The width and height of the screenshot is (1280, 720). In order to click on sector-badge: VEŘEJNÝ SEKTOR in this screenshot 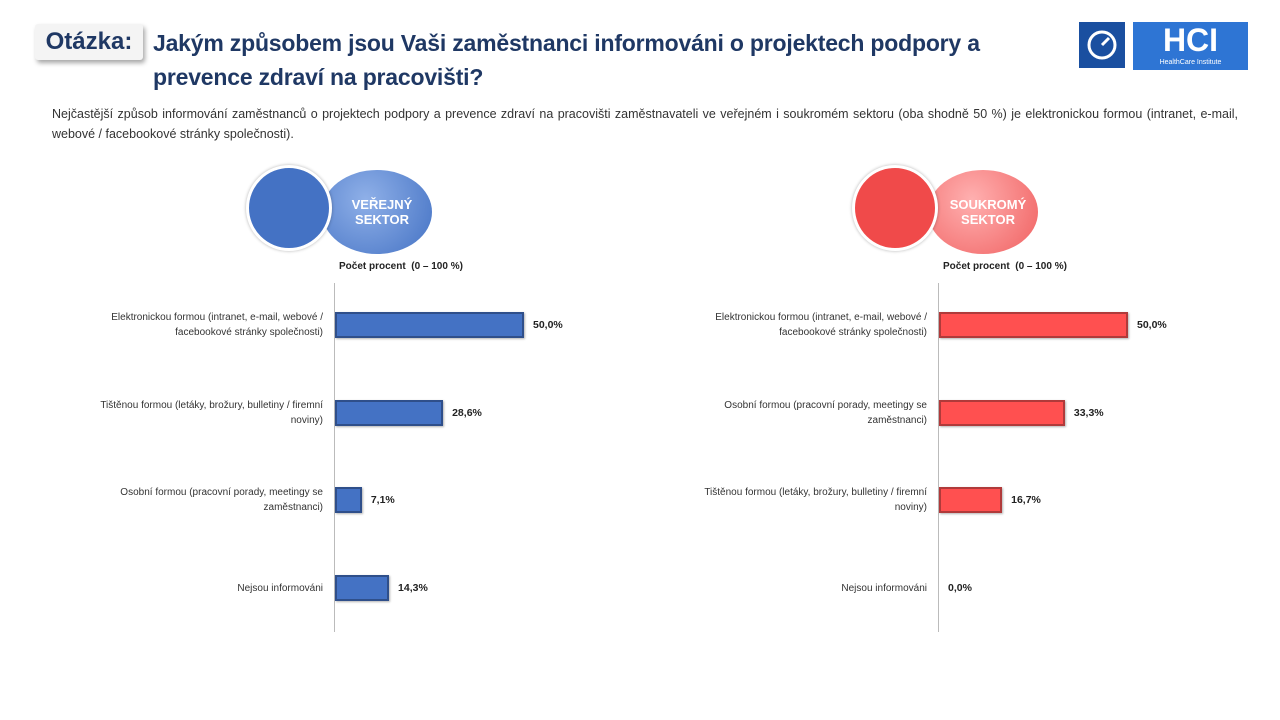, I will do `click(377, 212)`.